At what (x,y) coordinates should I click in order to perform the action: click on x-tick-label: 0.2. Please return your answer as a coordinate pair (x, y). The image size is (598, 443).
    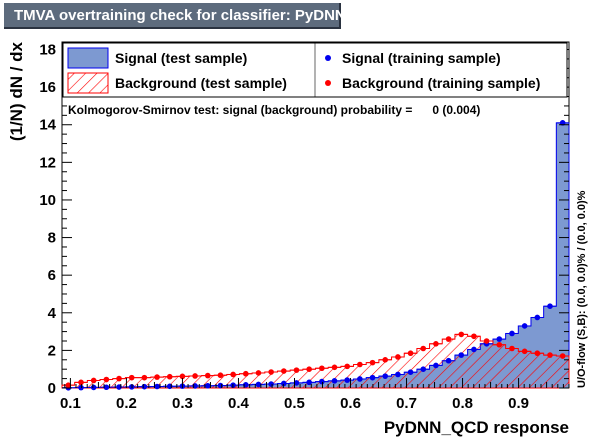
    Looking at the image, I should click on (126, 403).